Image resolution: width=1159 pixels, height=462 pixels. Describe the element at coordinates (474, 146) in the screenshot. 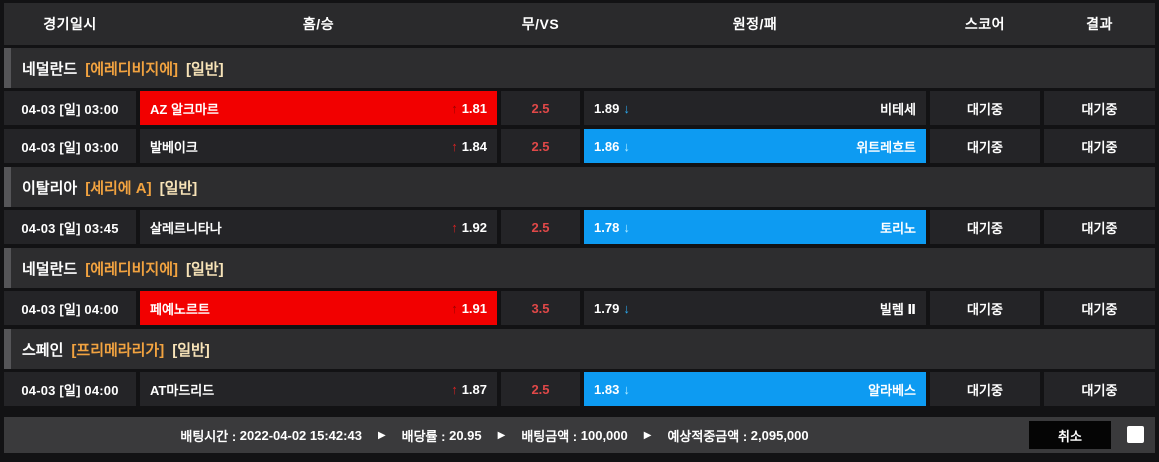

I see `home-odds-value: 1.84` at that location.